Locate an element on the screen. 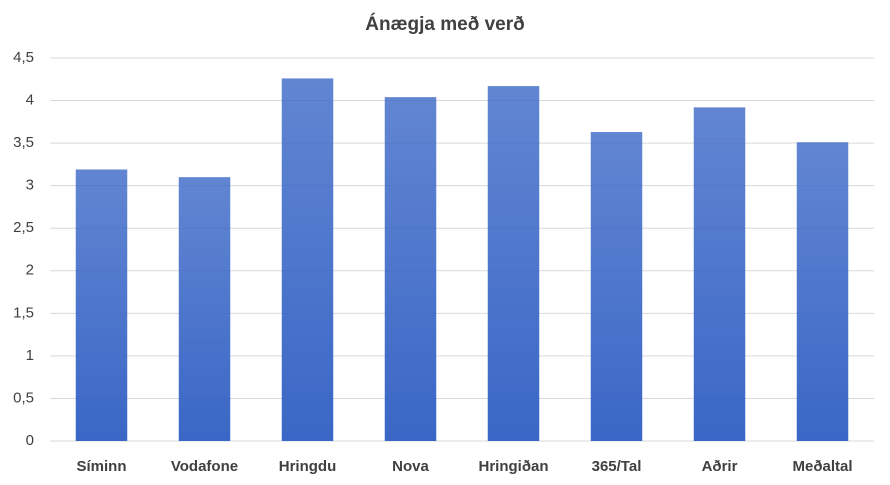 The image size is (890, 485). y-tick-label: 0 is located at coordinates (30, 440).